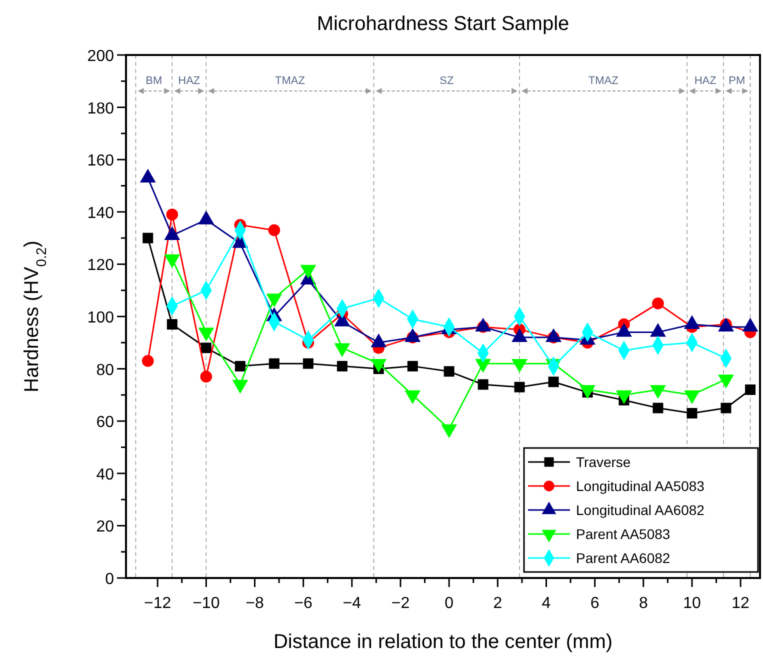 Image resolution: width=763 pixels, height=662 pixels. What do you see at coordinates (497, 603) in the screenshot?
I see `x-tick-label: 2` at bounding box center [497, 603].